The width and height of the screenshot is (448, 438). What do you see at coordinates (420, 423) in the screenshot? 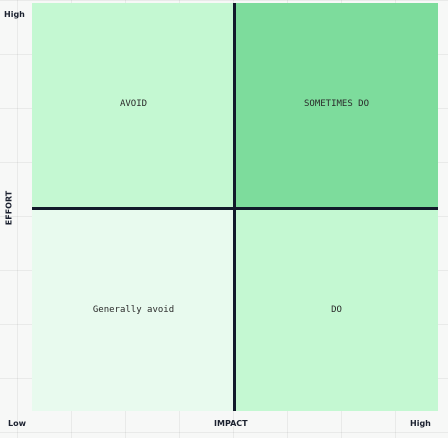
I see `x-axis-high-label: High` at bounding box center [420, 423].